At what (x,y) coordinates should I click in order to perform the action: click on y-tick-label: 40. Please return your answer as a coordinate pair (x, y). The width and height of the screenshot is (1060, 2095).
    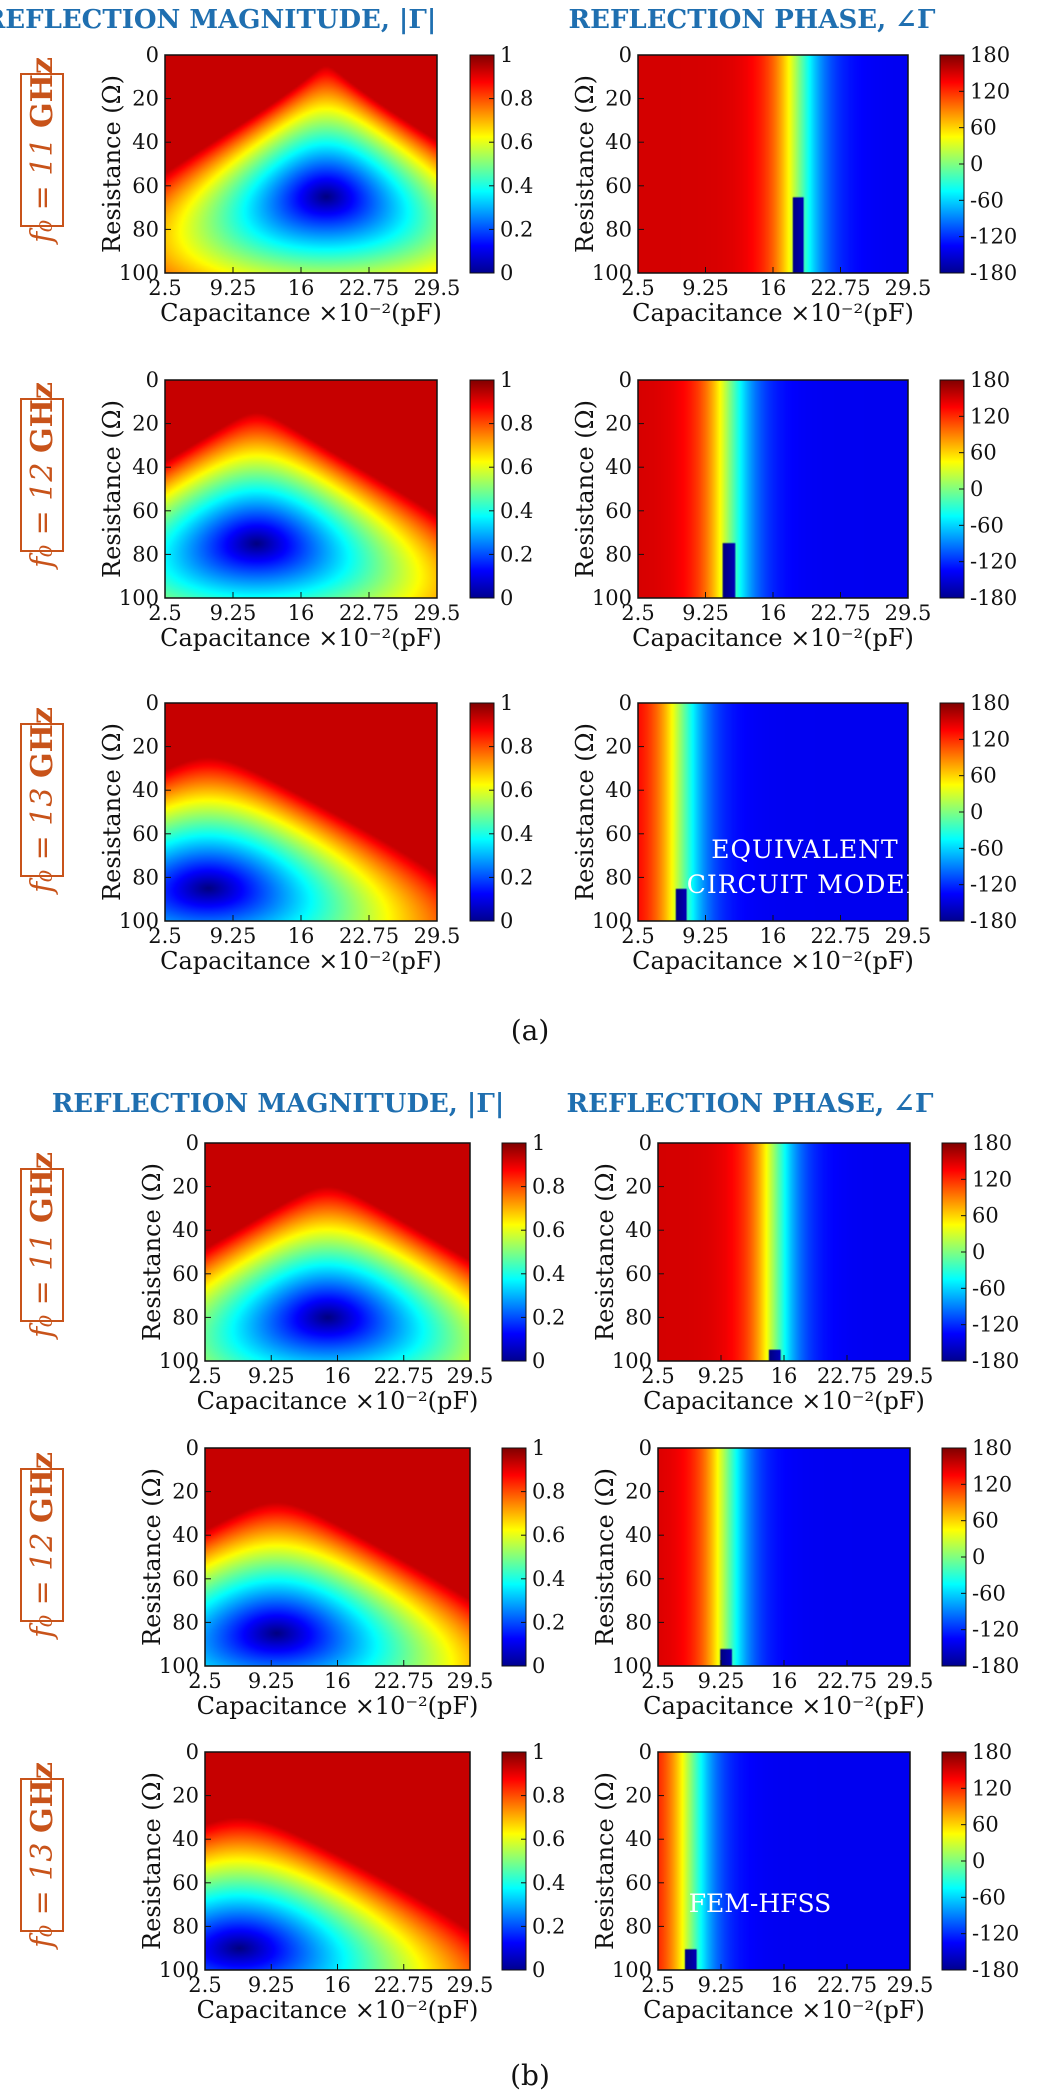
    Looking at the image, I should click on (638, 1839).